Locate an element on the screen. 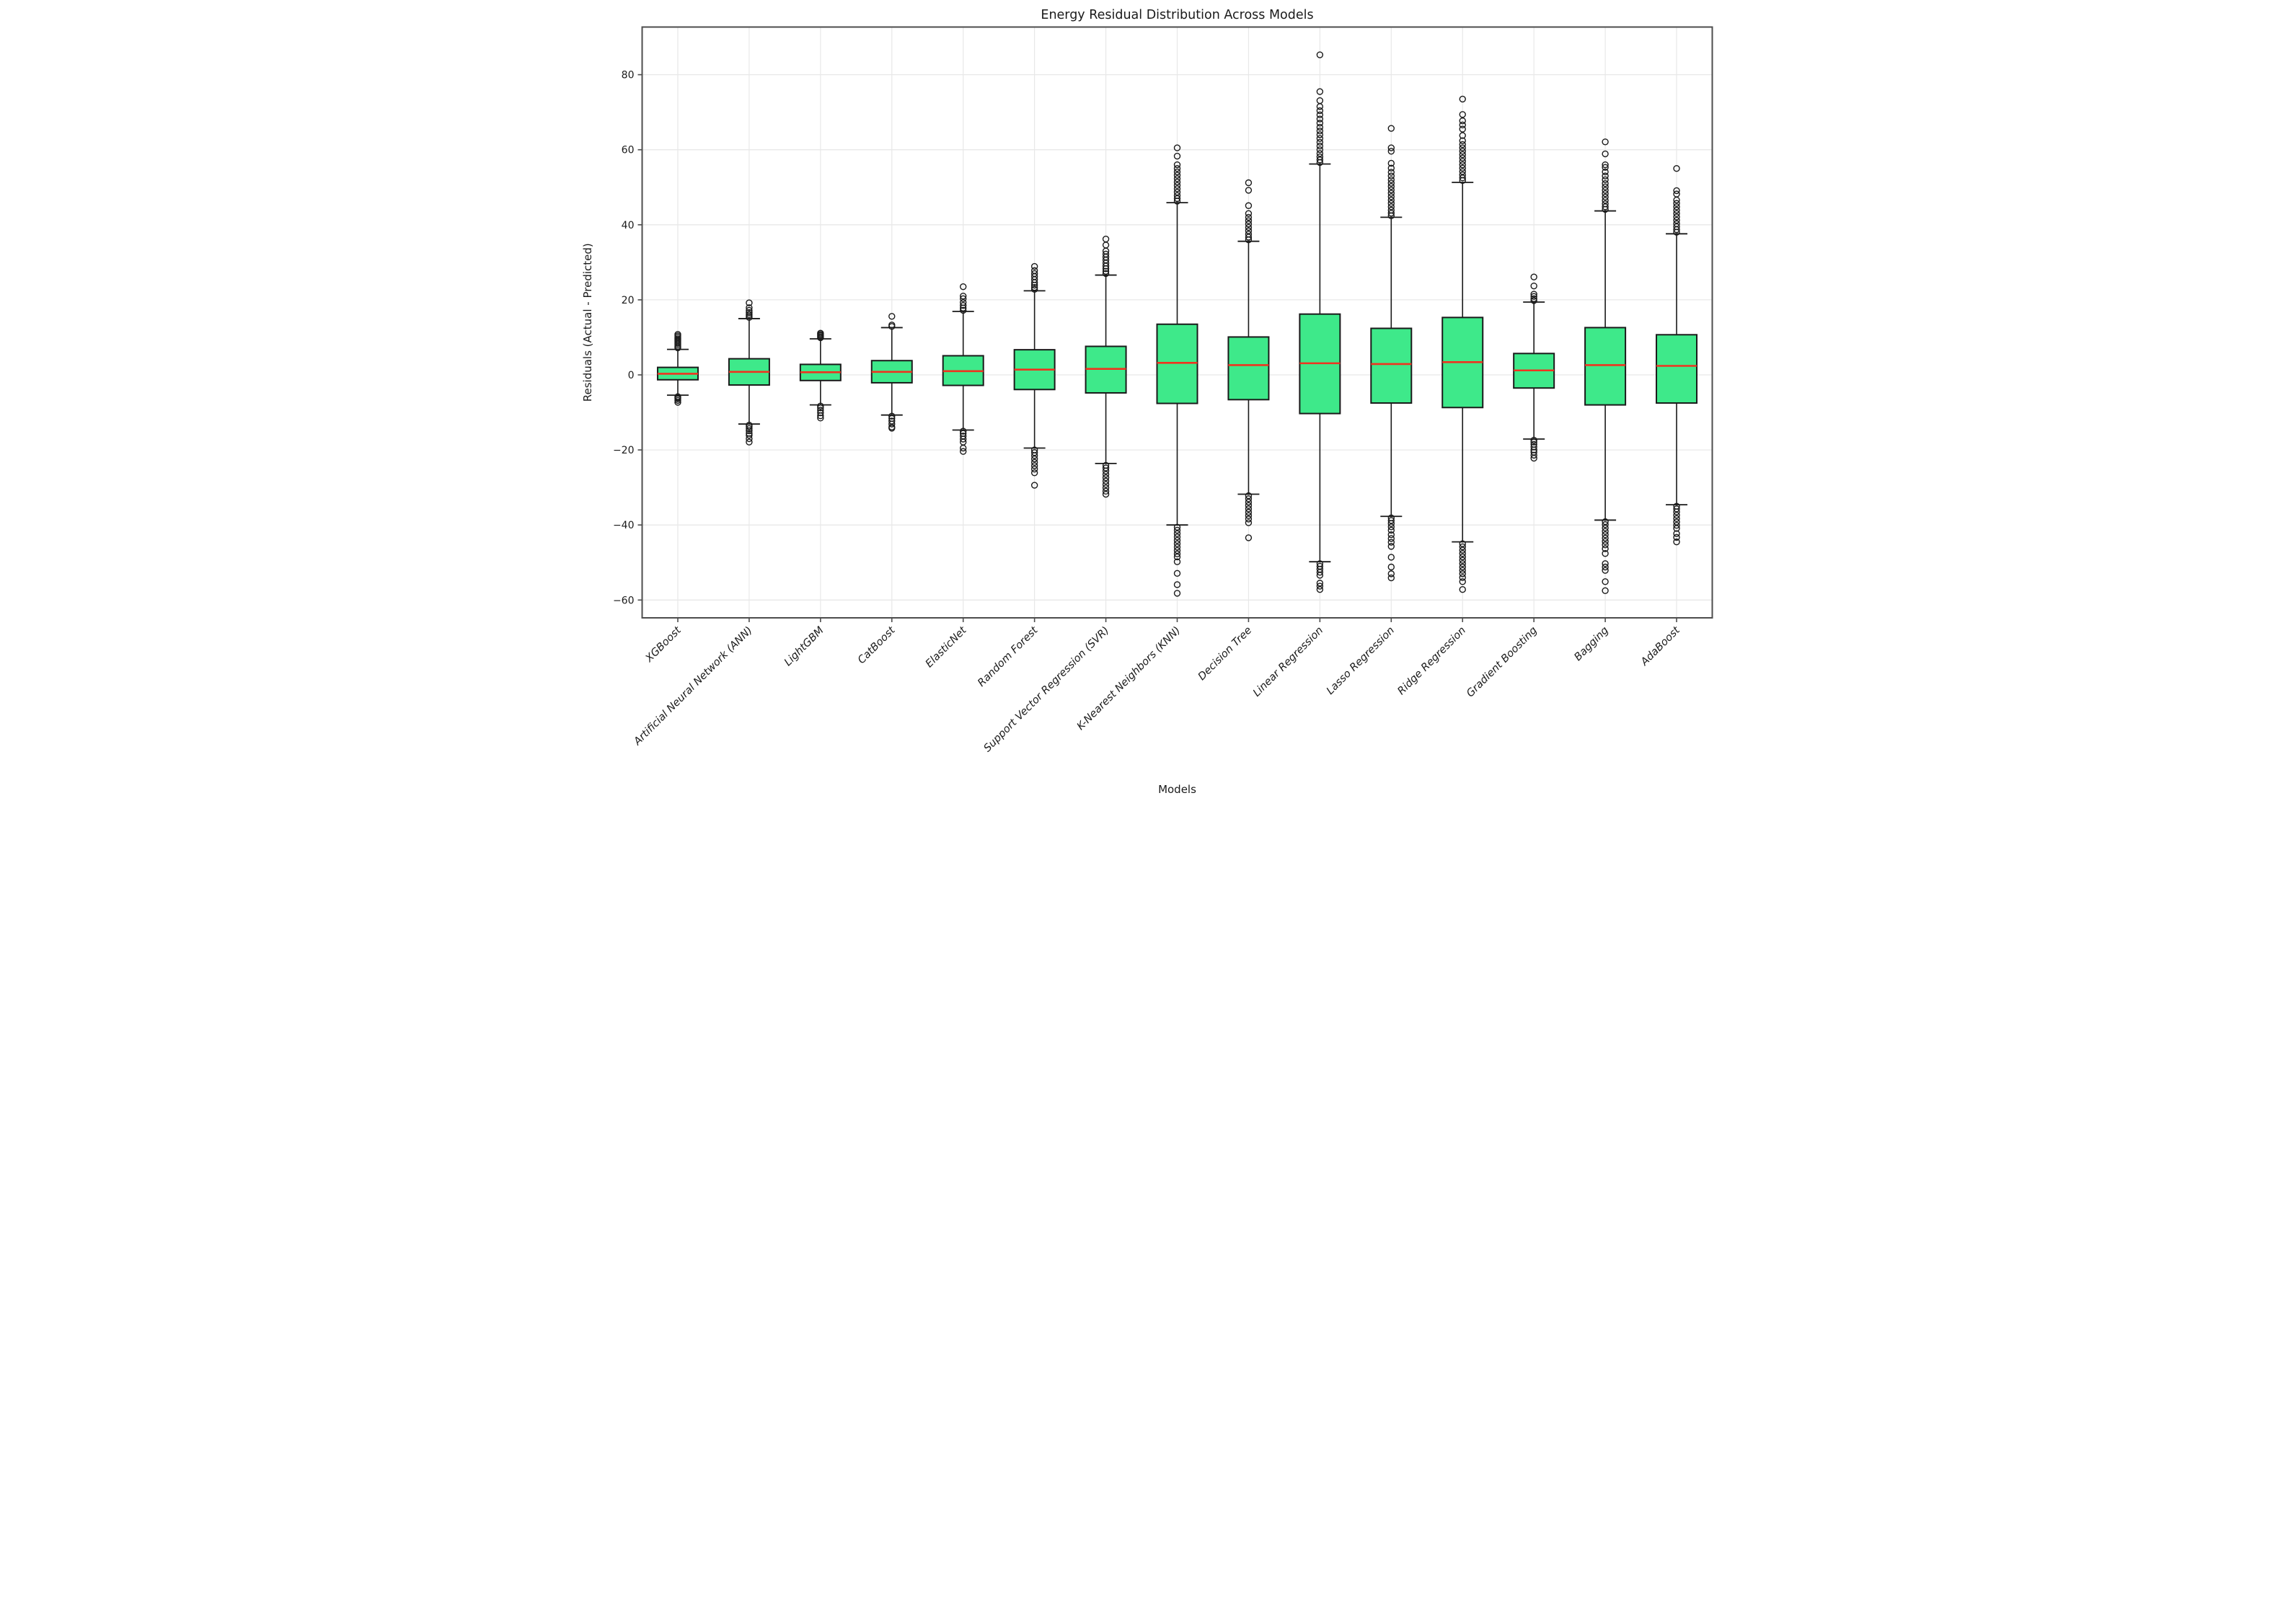 The image size is (2296, 1612). y-axis-label: Residuals (Actual - Predicted) is located at coordinates (587, 322).